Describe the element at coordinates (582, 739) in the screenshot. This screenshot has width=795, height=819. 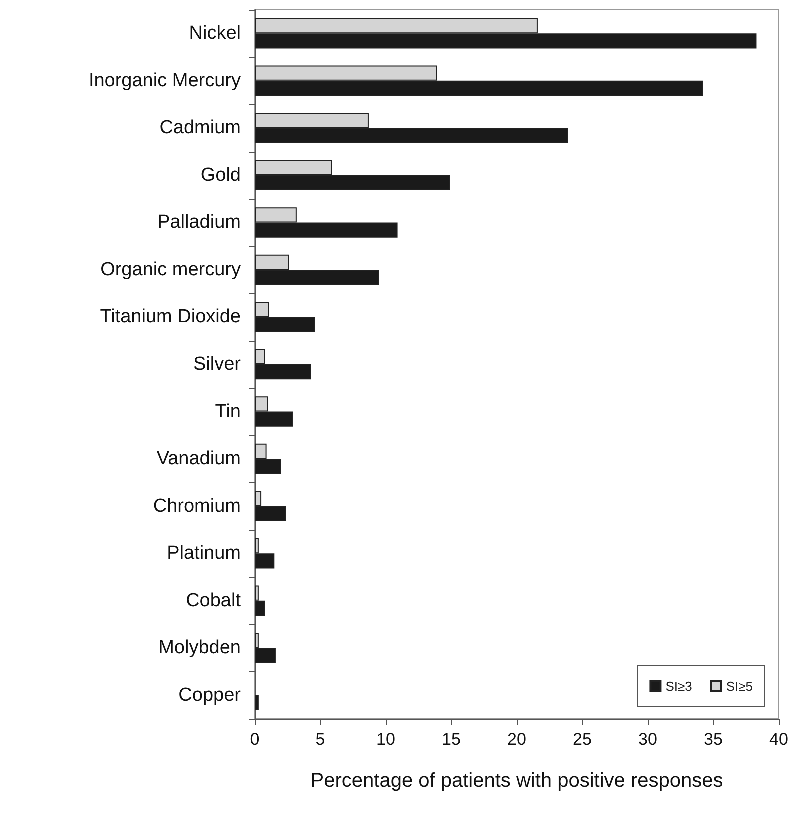
I see `x-tick-label: 25` at that location.